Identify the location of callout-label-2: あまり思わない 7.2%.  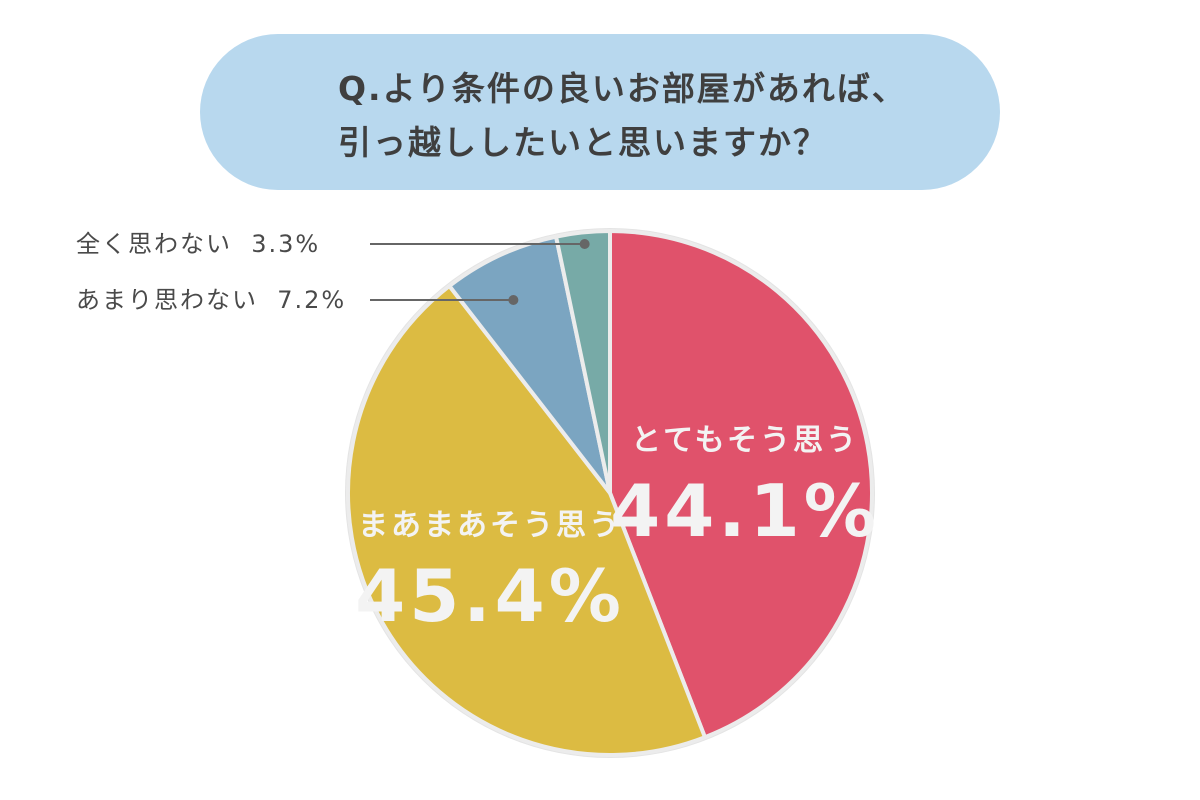
(211, 300).